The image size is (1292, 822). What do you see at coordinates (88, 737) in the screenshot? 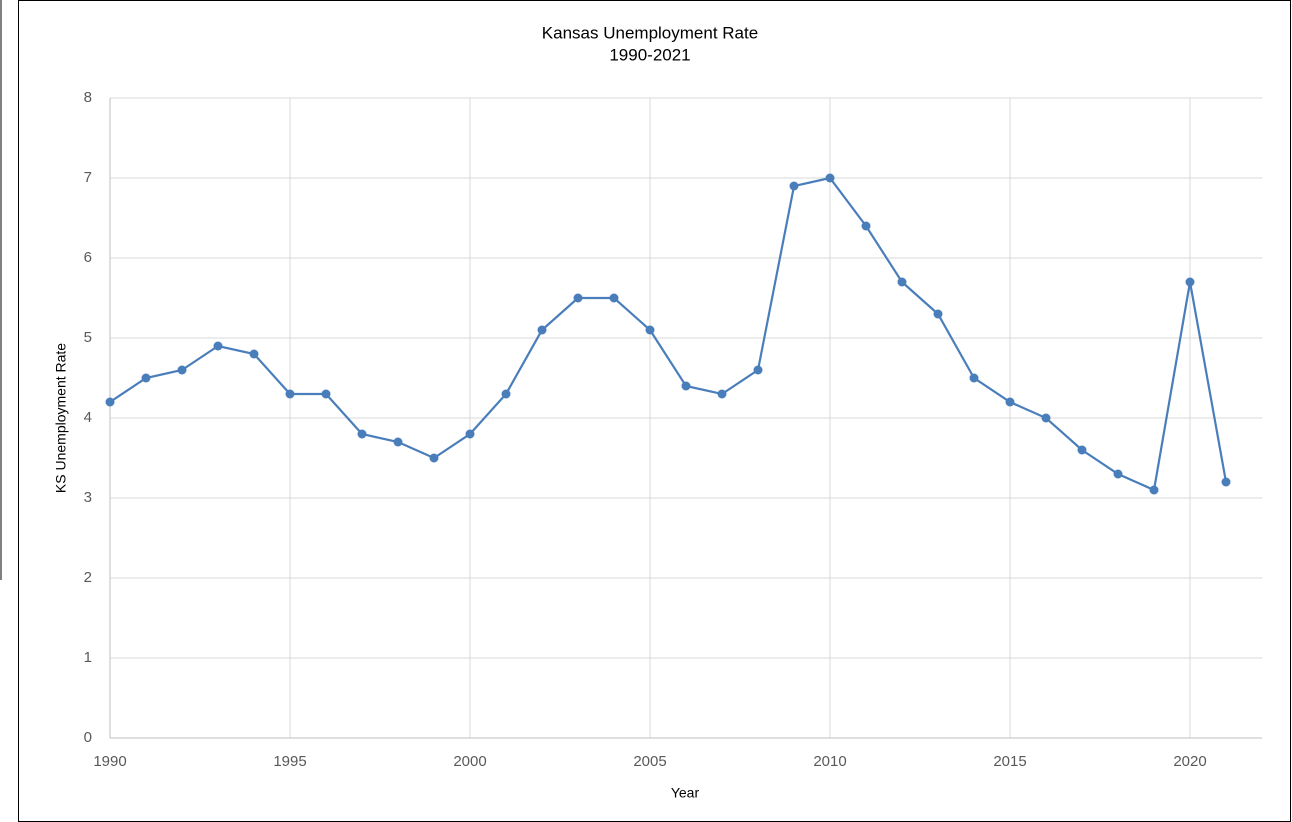
I see `y-tick-label: 0` at bounding box center [88, 737].